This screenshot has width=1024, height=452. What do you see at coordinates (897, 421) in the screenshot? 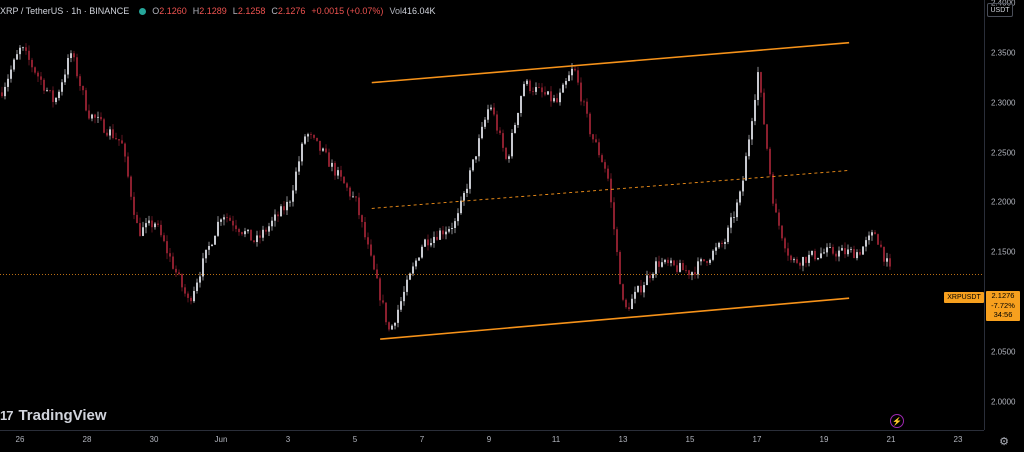
I see `lightning-icon: ⚡` at bounding box center [897, 421].